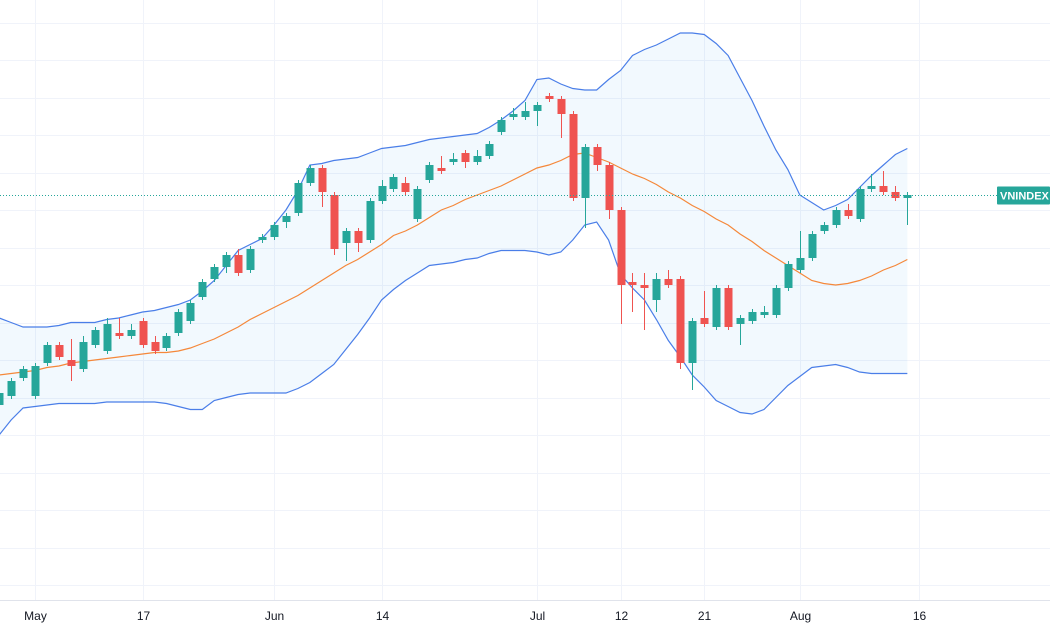 Image resolution: width=1050 pixels, height=630 pixels. What do you see at coordinates (525, 195) in the screenshot?
I see `price-label: VNINDEX` at bounding box center [525, 195].